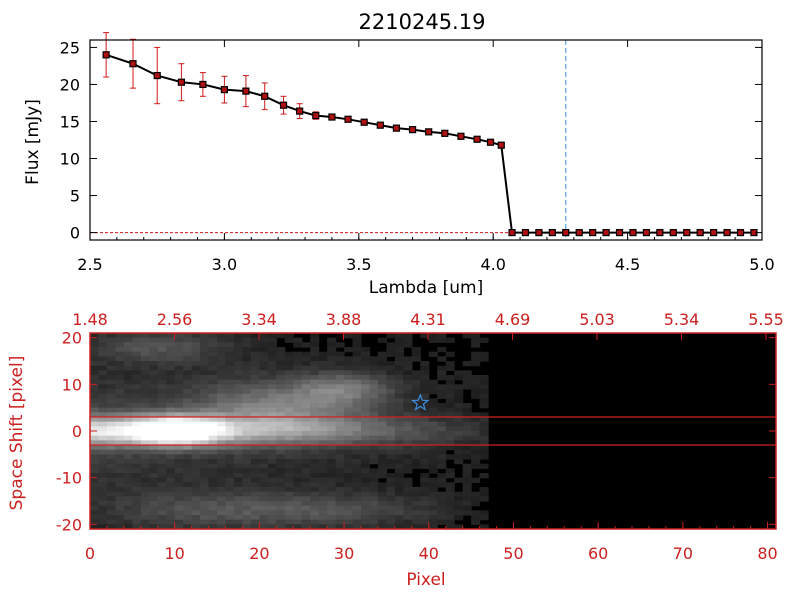 The image size is (800, 600). I want to click on wavelength-tick-label: 5.34, so click(682, 319).